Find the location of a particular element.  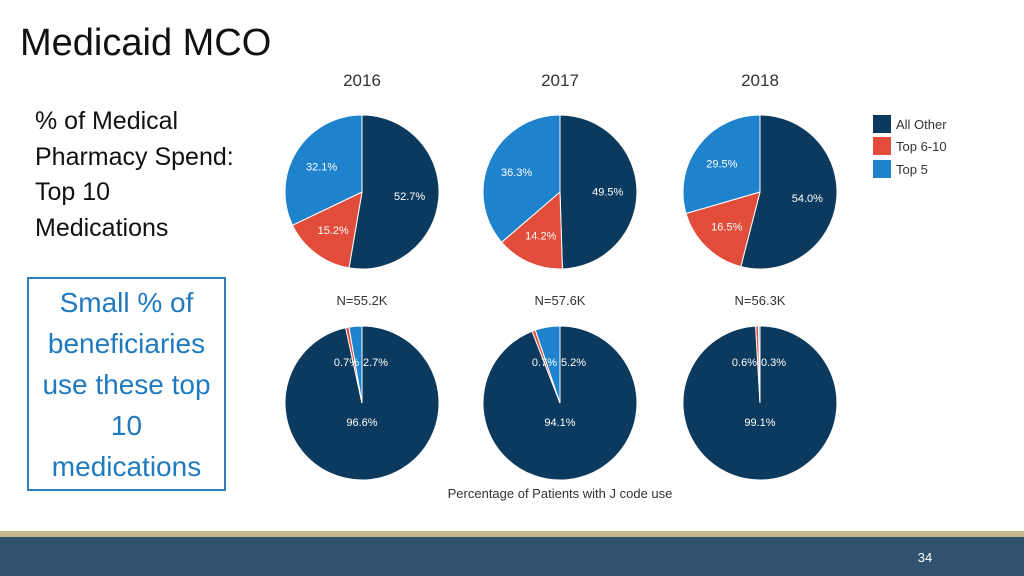

patients-pie-1-label-main: 94.1% is located at coordinates (559, 423).